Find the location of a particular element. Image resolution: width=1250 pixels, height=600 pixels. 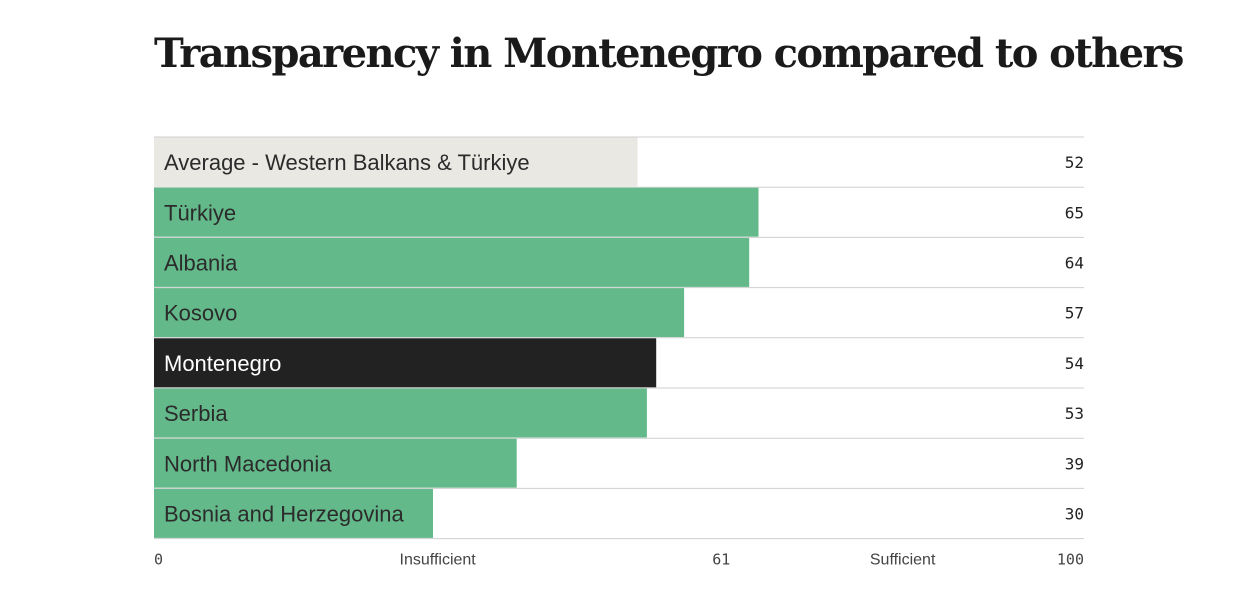

bar-value-label: 64 is located at coordinates (1074, 263).